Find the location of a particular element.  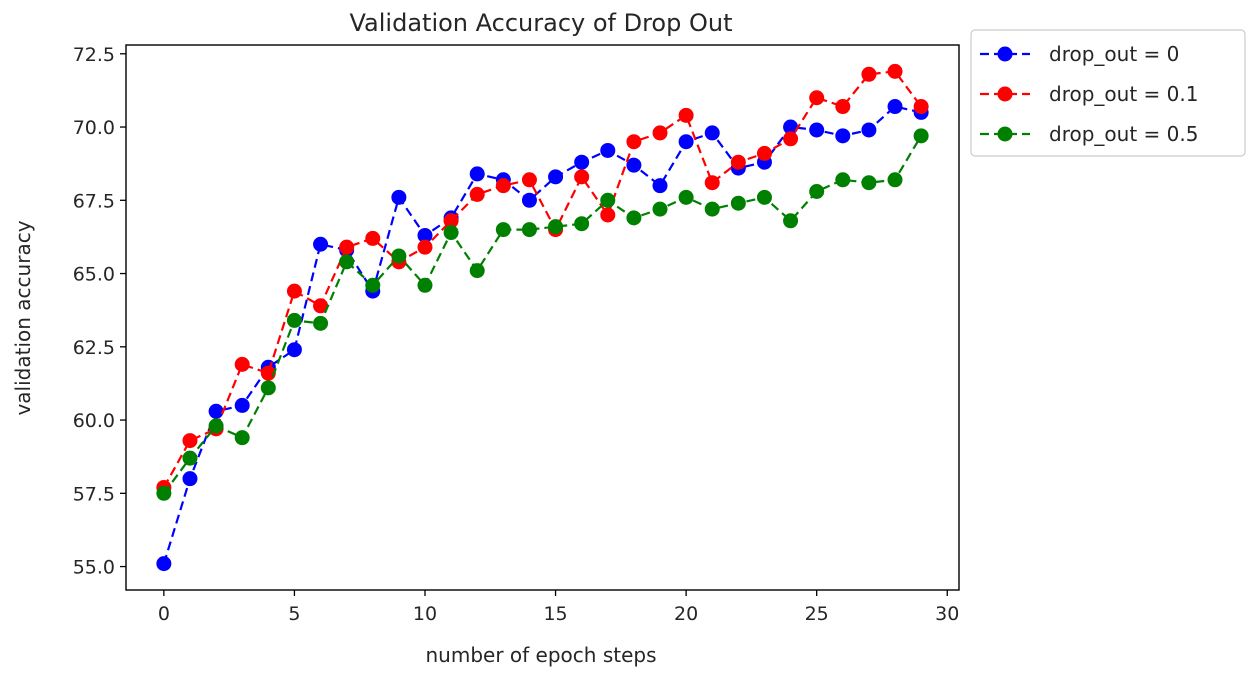

legend-label: drop_out = 0.5 is located at coordinates (1123, 134).